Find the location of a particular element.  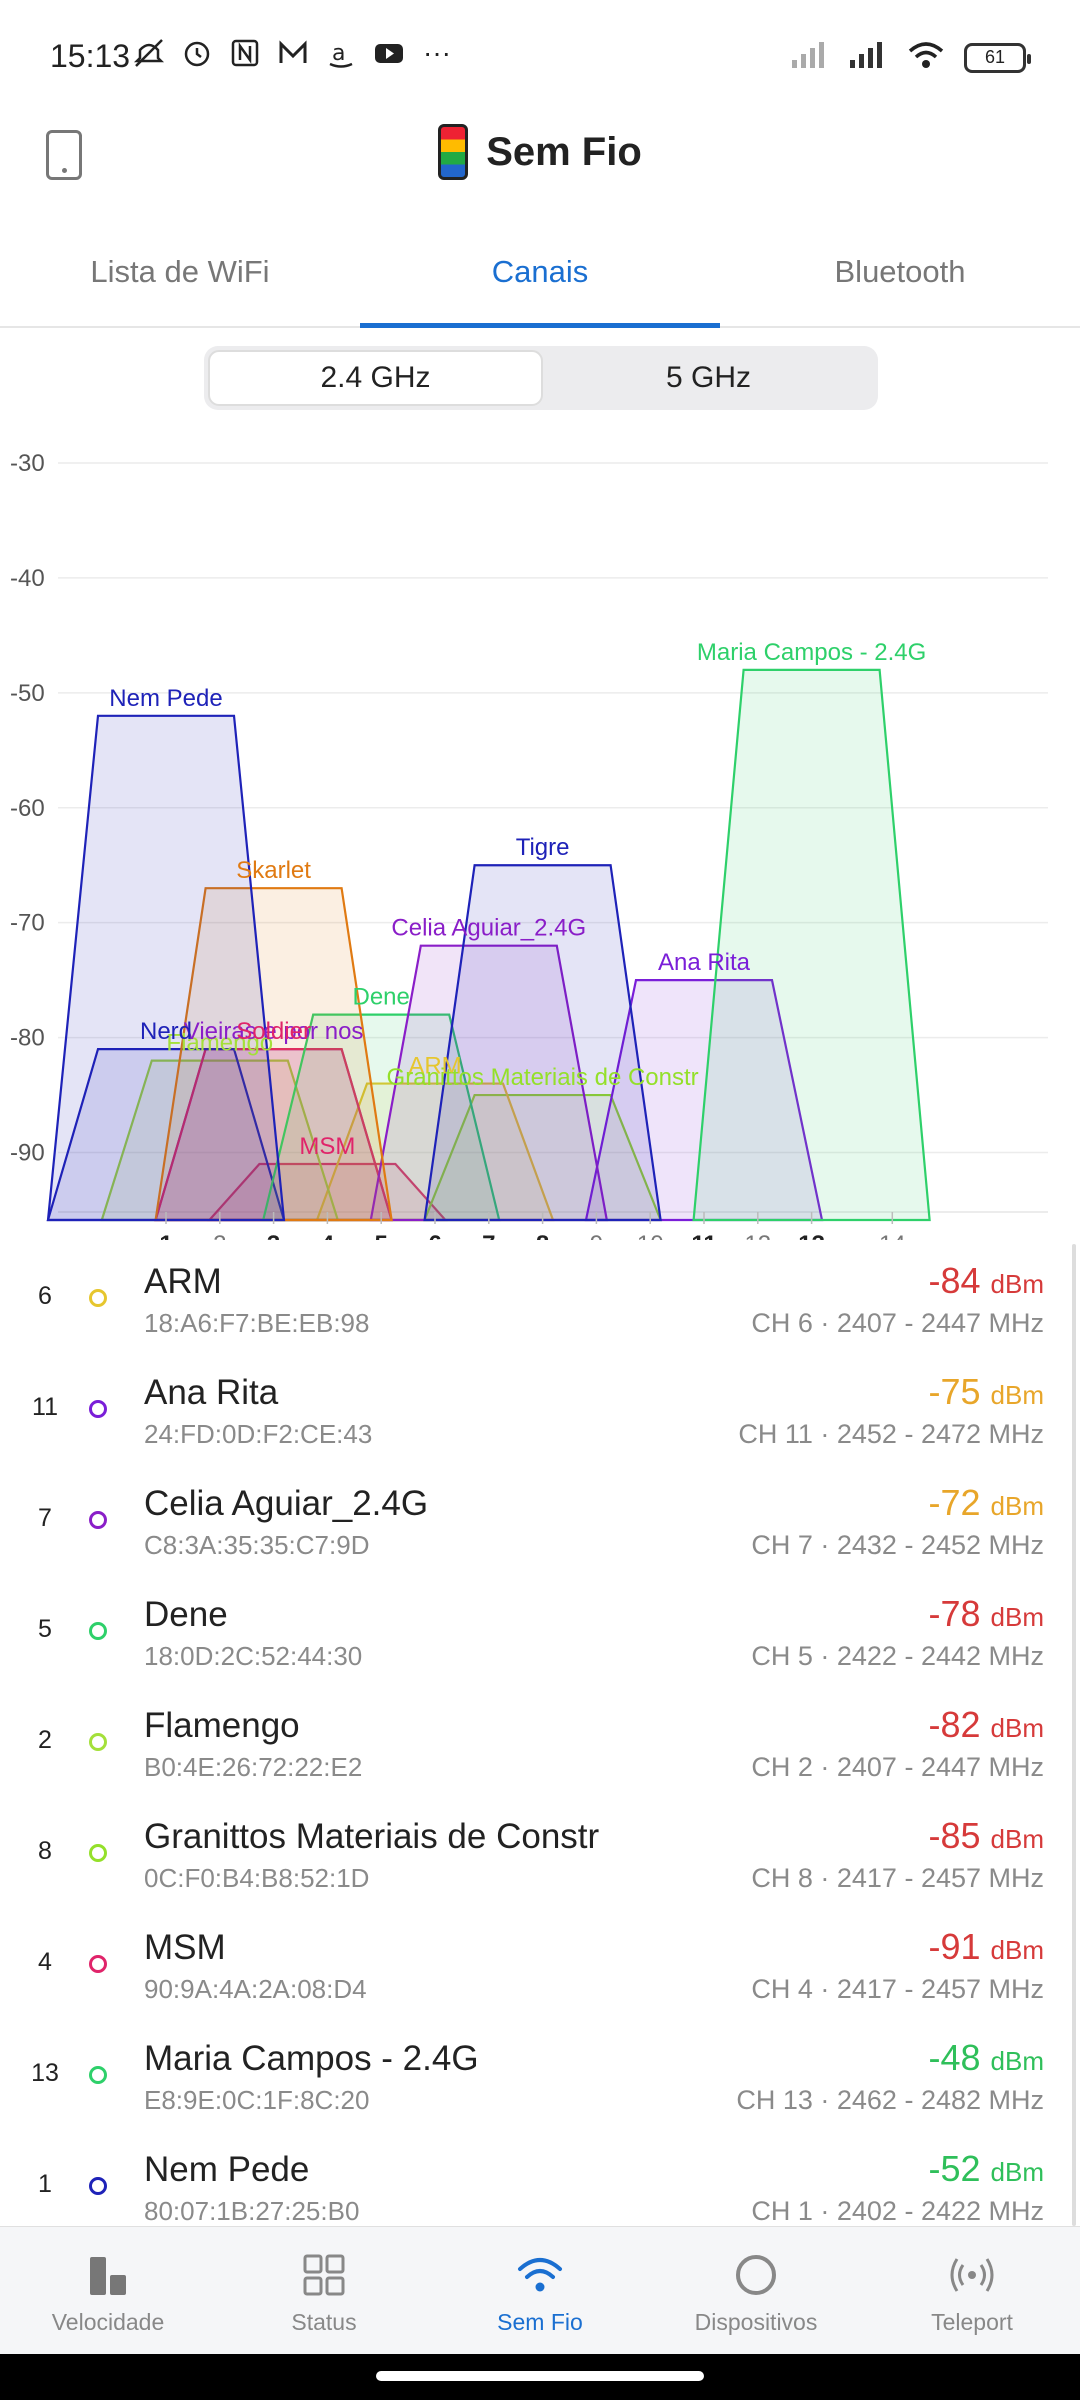

series-label: Maria Campos - 2.4G is located at coordinates (811, 652).